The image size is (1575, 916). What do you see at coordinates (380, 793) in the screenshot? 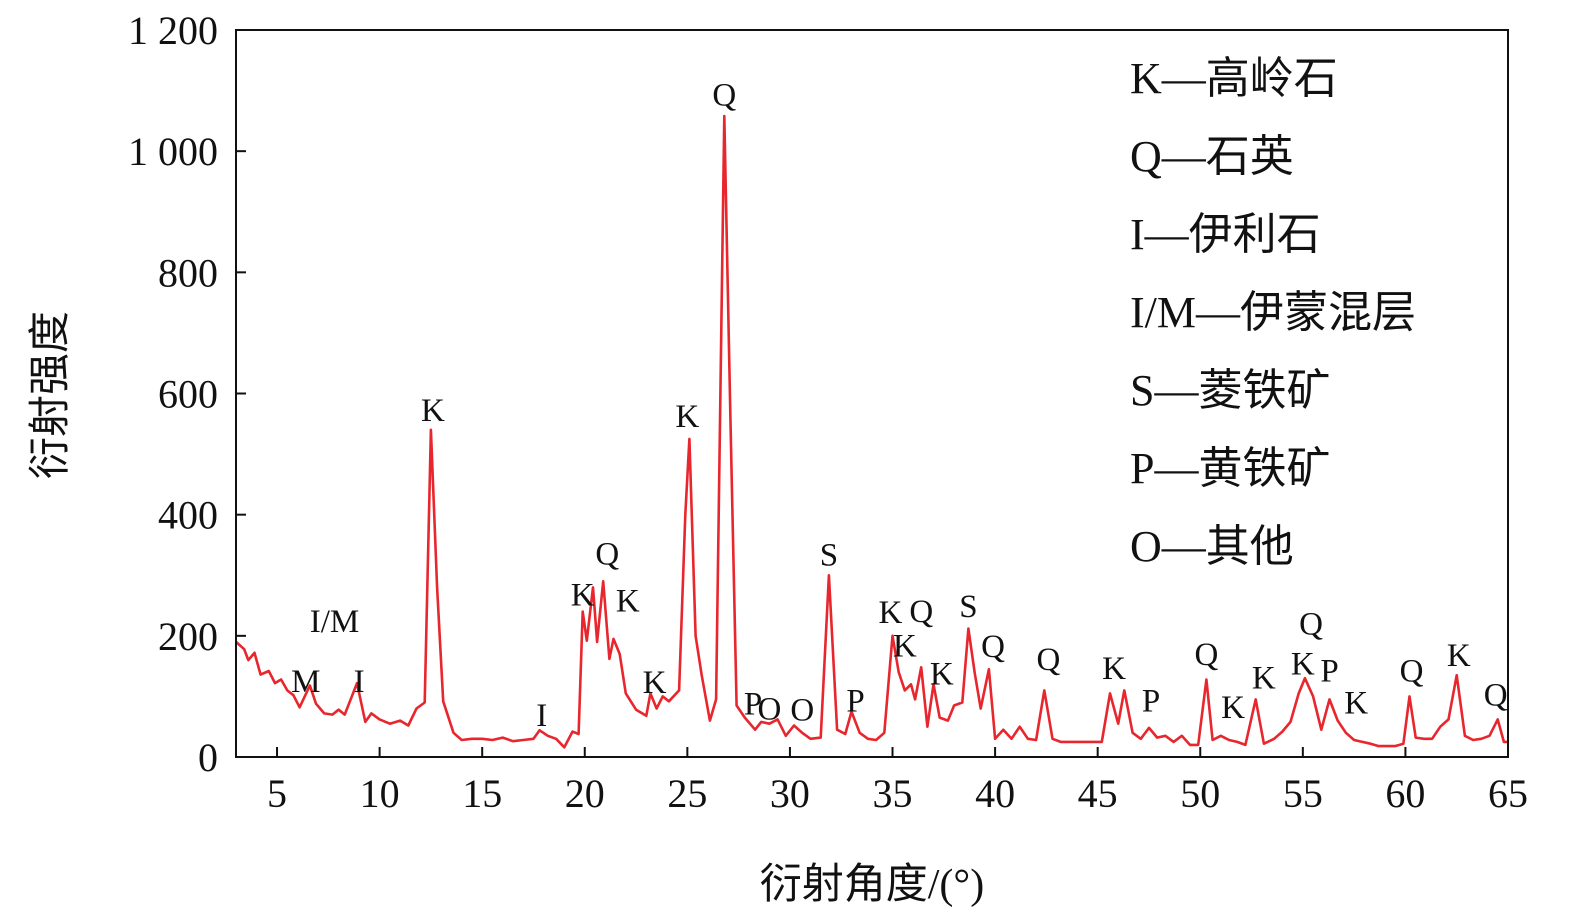
I see `x-tick-label: 10` at bounding box center [380, 793].